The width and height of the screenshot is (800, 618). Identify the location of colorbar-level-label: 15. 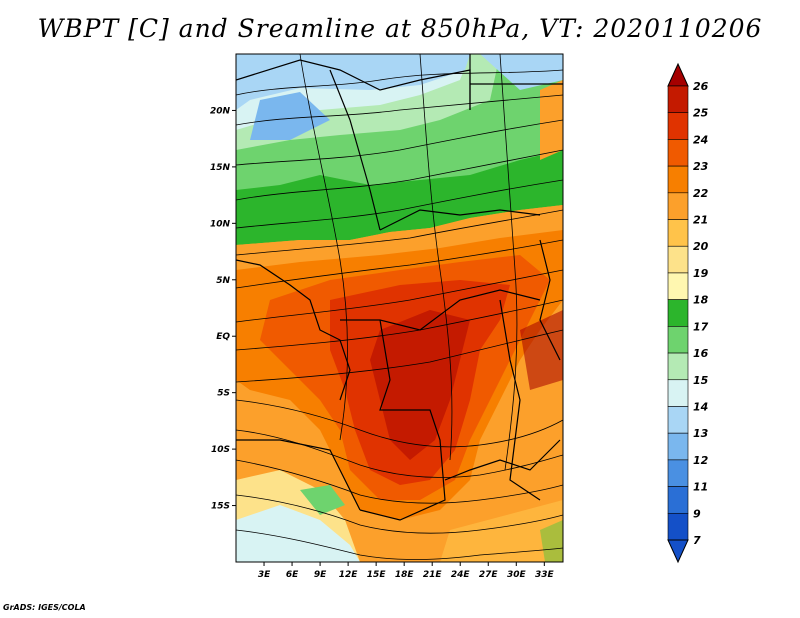
(701, 380).